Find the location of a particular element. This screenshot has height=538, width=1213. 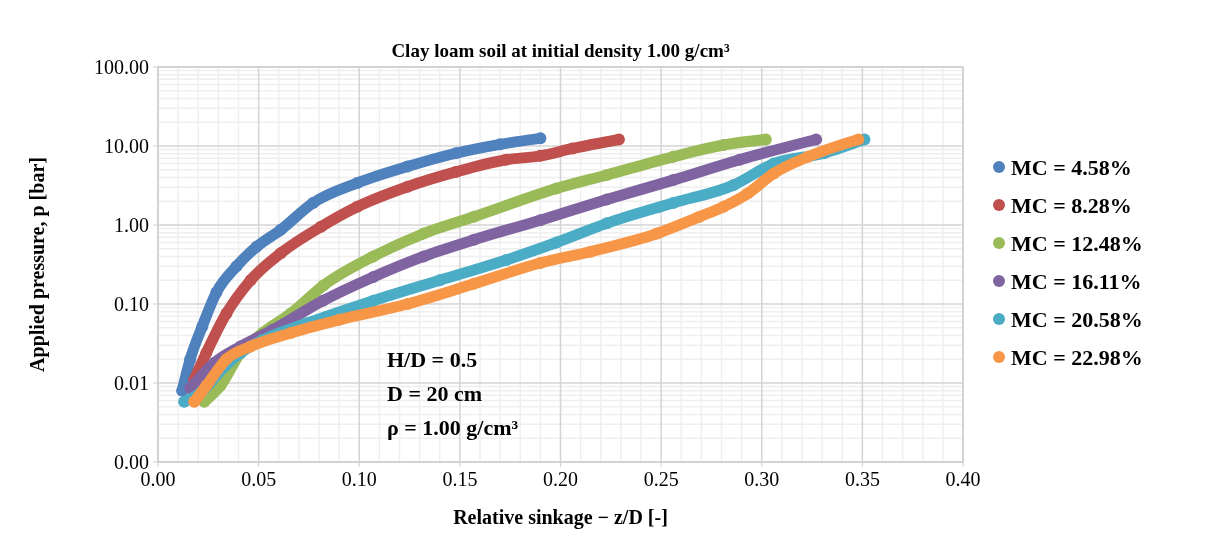

x-tick-label: 0.10 is located at coordinates (359, 479).